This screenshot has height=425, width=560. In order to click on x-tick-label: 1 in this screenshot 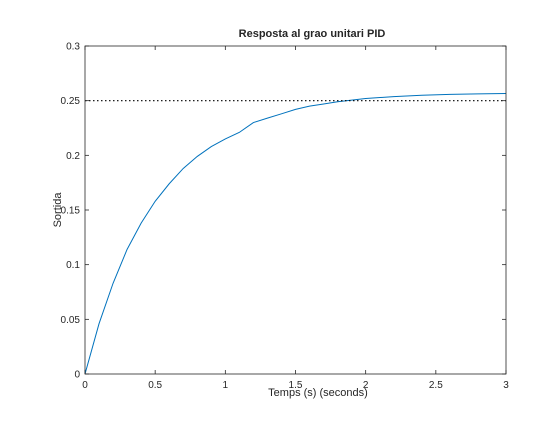, I will do `click(226, 385)`.